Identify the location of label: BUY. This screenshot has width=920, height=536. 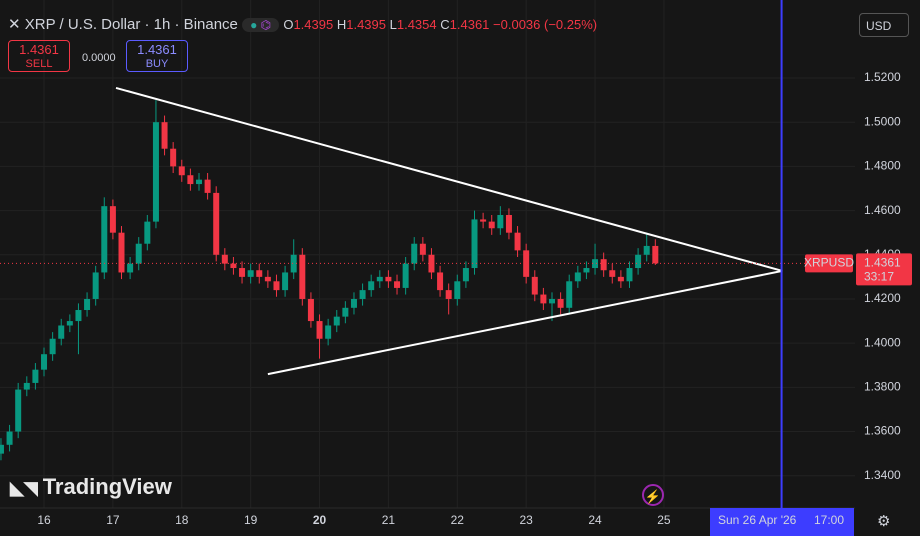
(157, 64).